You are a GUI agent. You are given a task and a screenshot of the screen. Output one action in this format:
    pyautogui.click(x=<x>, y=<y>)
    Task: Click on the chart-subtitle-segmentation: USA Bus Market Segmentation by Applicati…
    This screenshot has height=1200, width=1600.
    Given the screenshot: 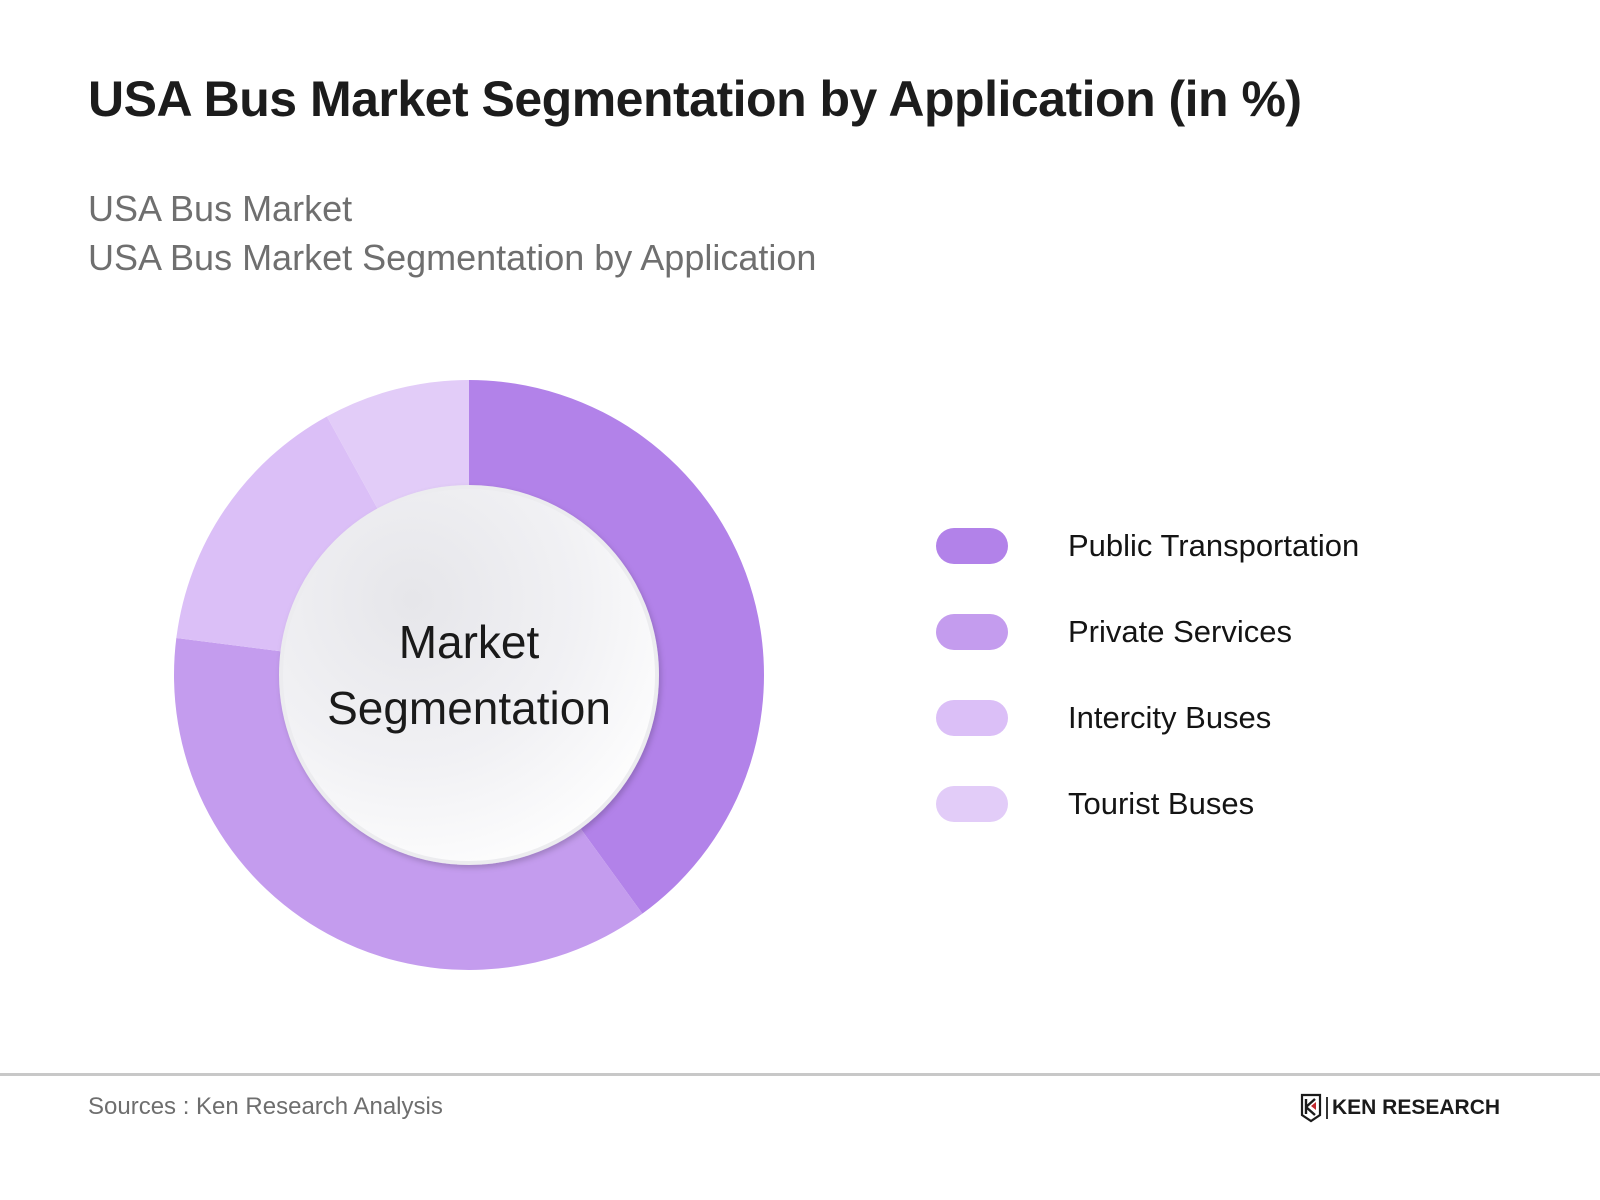 What is the action you would take?
    pyautogui.click(x=452, y=257)
    